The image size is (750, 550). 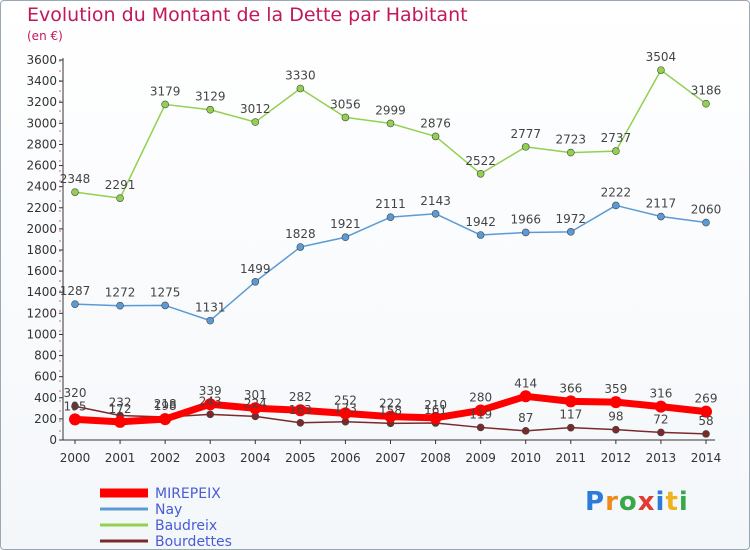 I want to click on data-label: 3504, so click(x=661, y=57).